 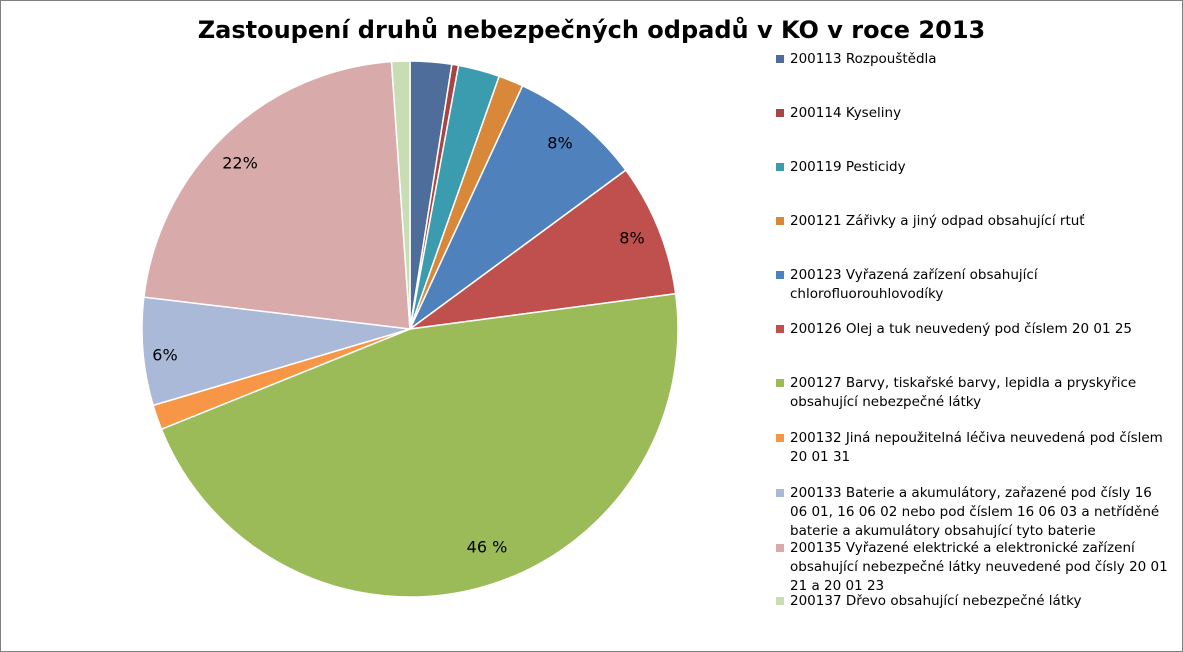 I want to click on legend-label: 200113 Rozpouštědla, so click(x=863, y=59).